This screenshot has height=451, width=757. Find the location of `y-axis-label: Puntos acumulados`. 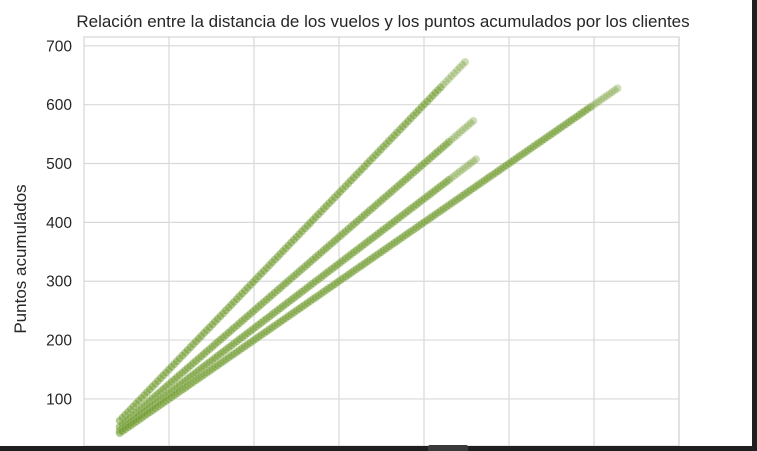

y-axis-label: Puntos acumulados is located at coordinates (20, 258).